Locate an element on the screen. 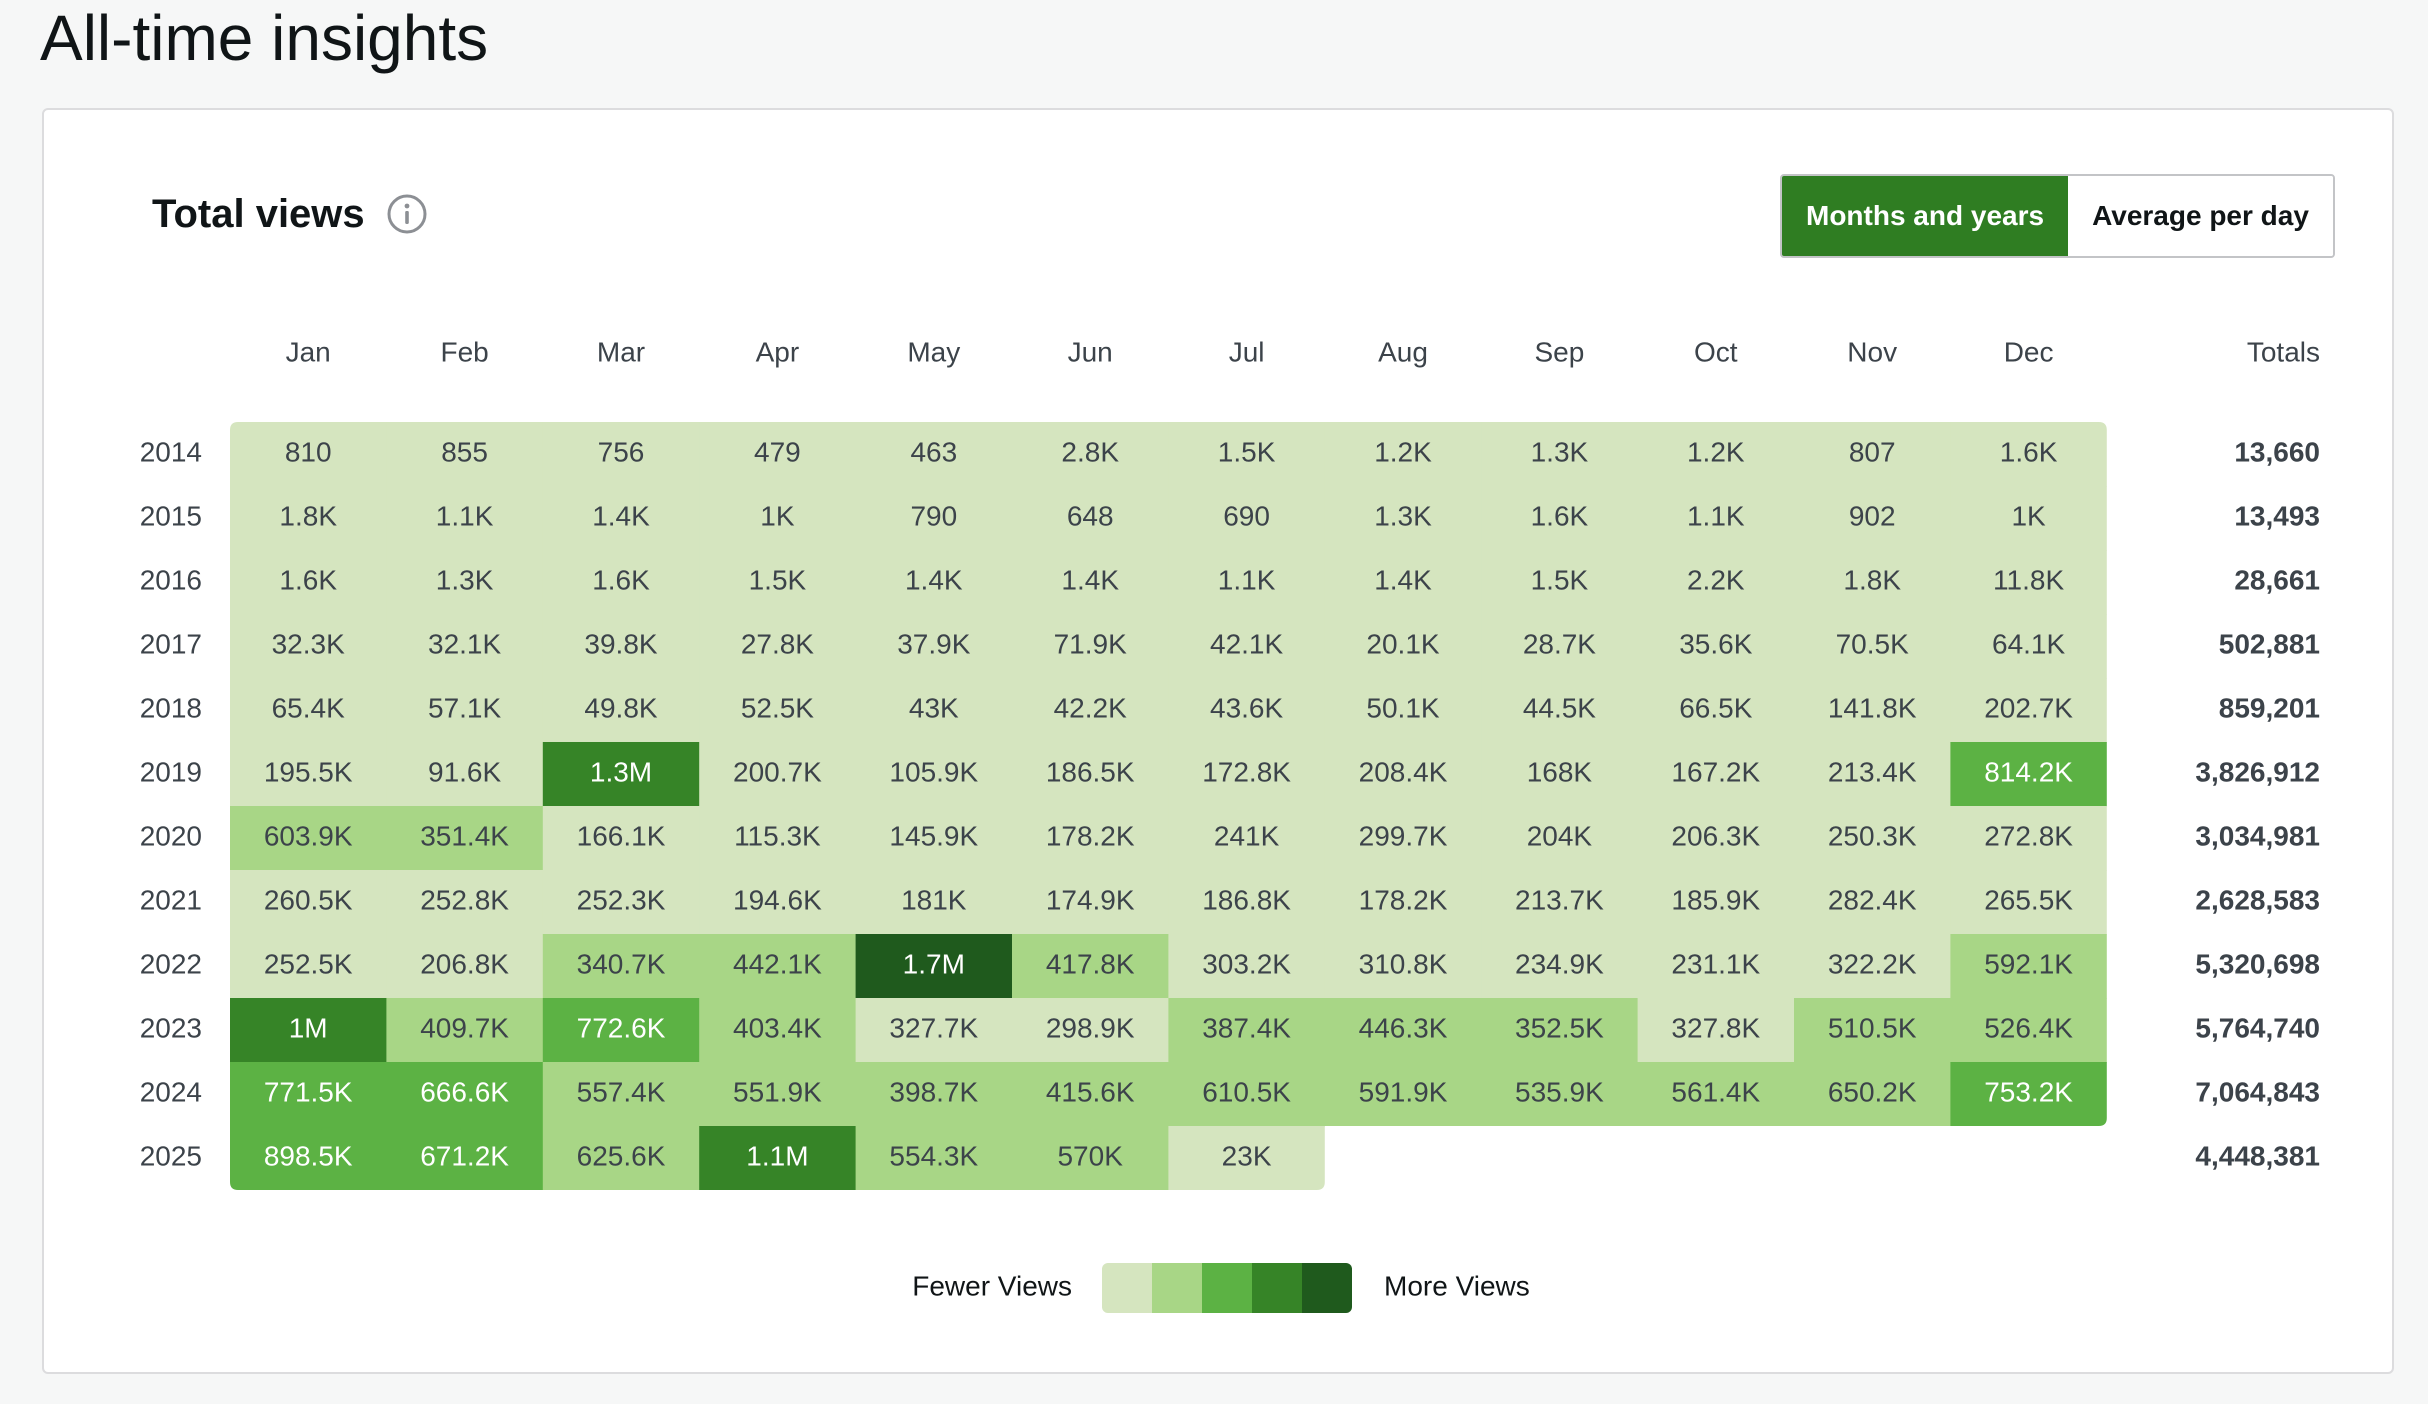 The width and height of the screenshot is (2428, 1404). month-header: Sep is located at coordinates (1559, 351).